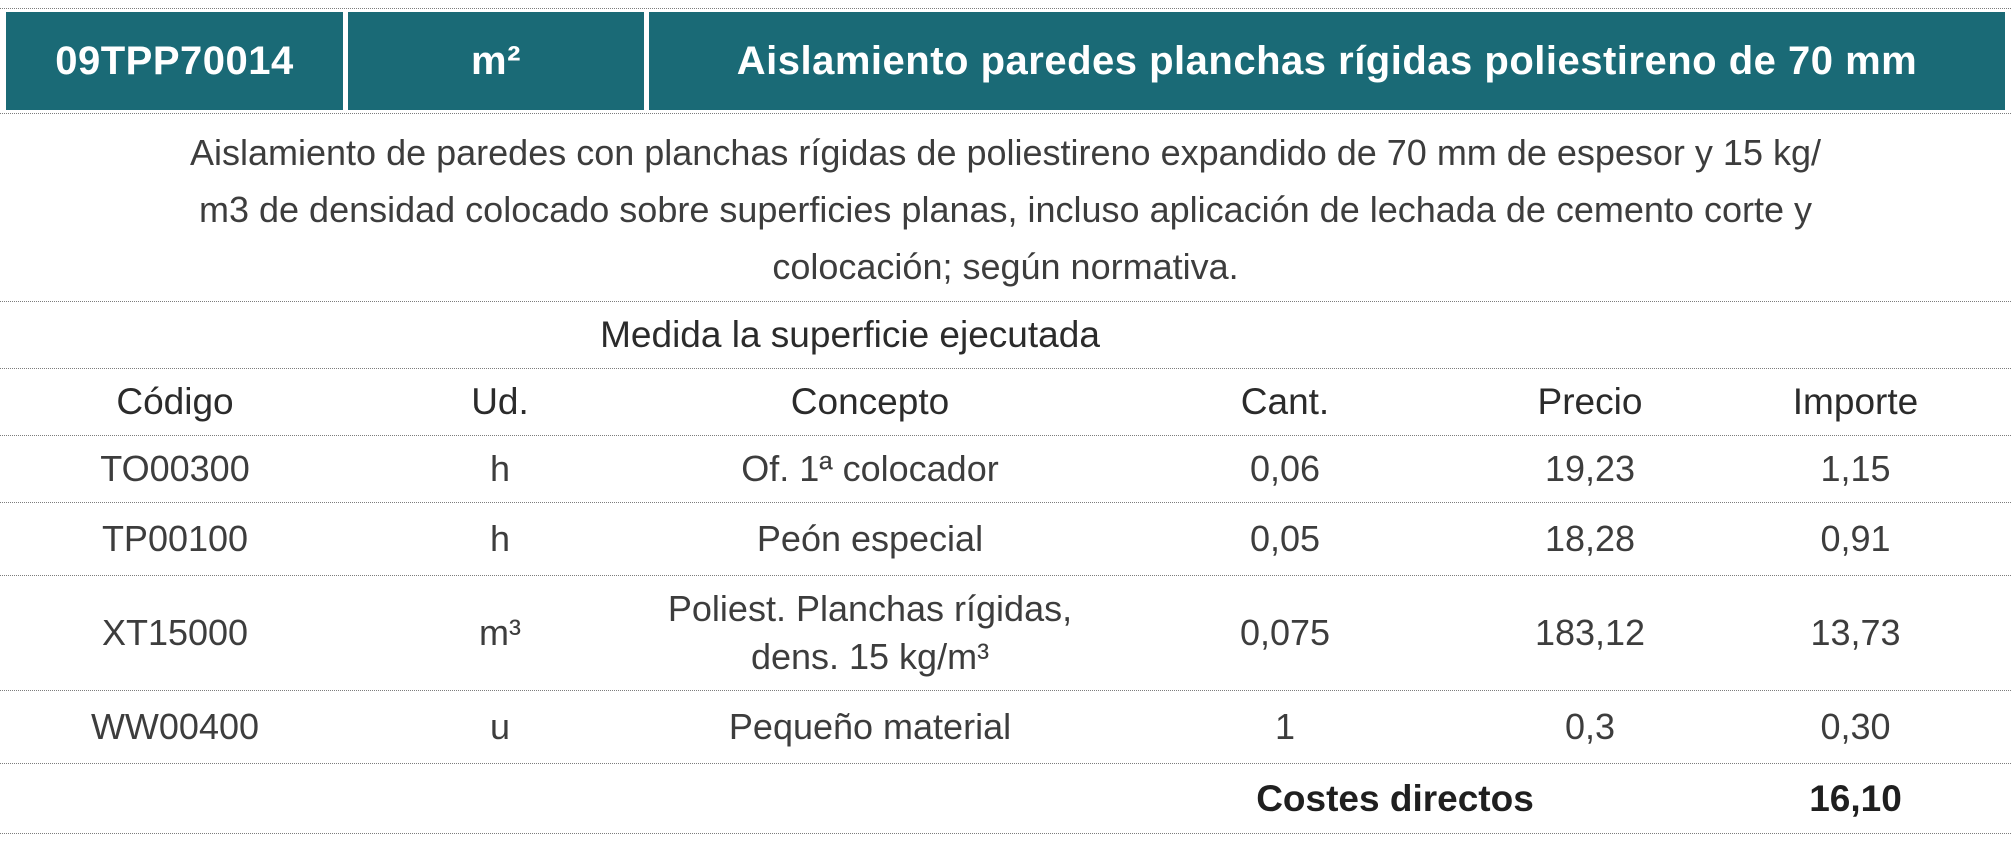 This screenshot has width=2011, height=854. I want to click on cell-cant: 0,05, so click(1285, 538).